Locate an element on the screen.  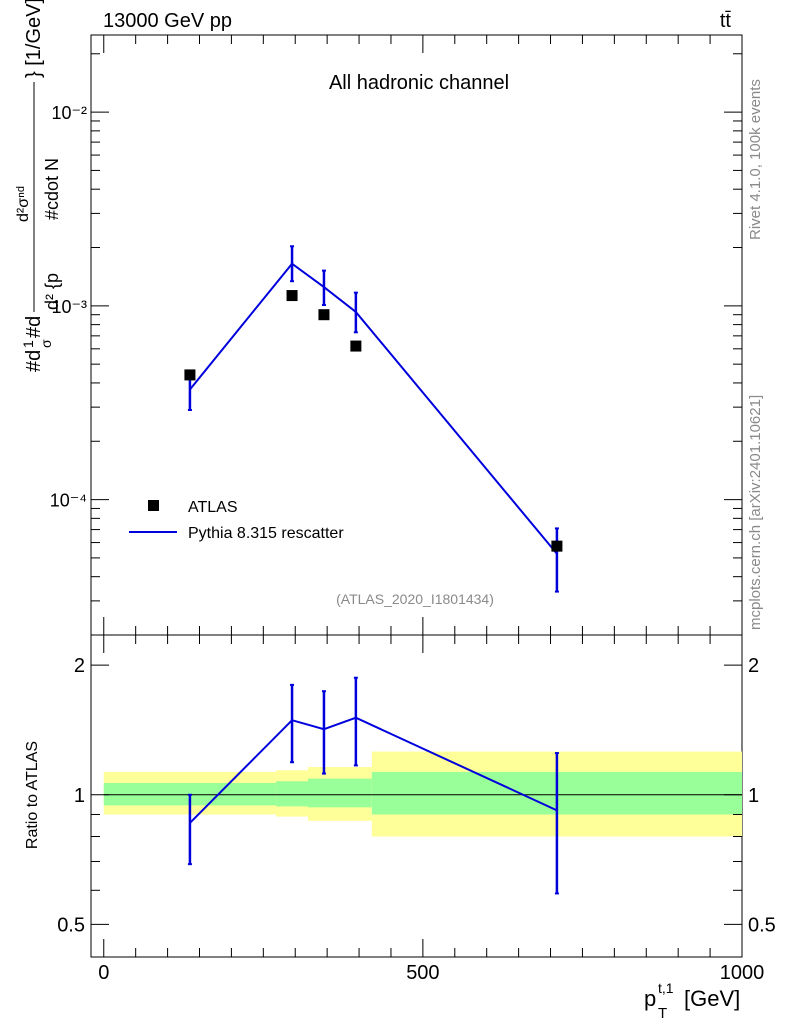
ratio-y-tick-label: 0.5 is located at coordinates (71, 925).